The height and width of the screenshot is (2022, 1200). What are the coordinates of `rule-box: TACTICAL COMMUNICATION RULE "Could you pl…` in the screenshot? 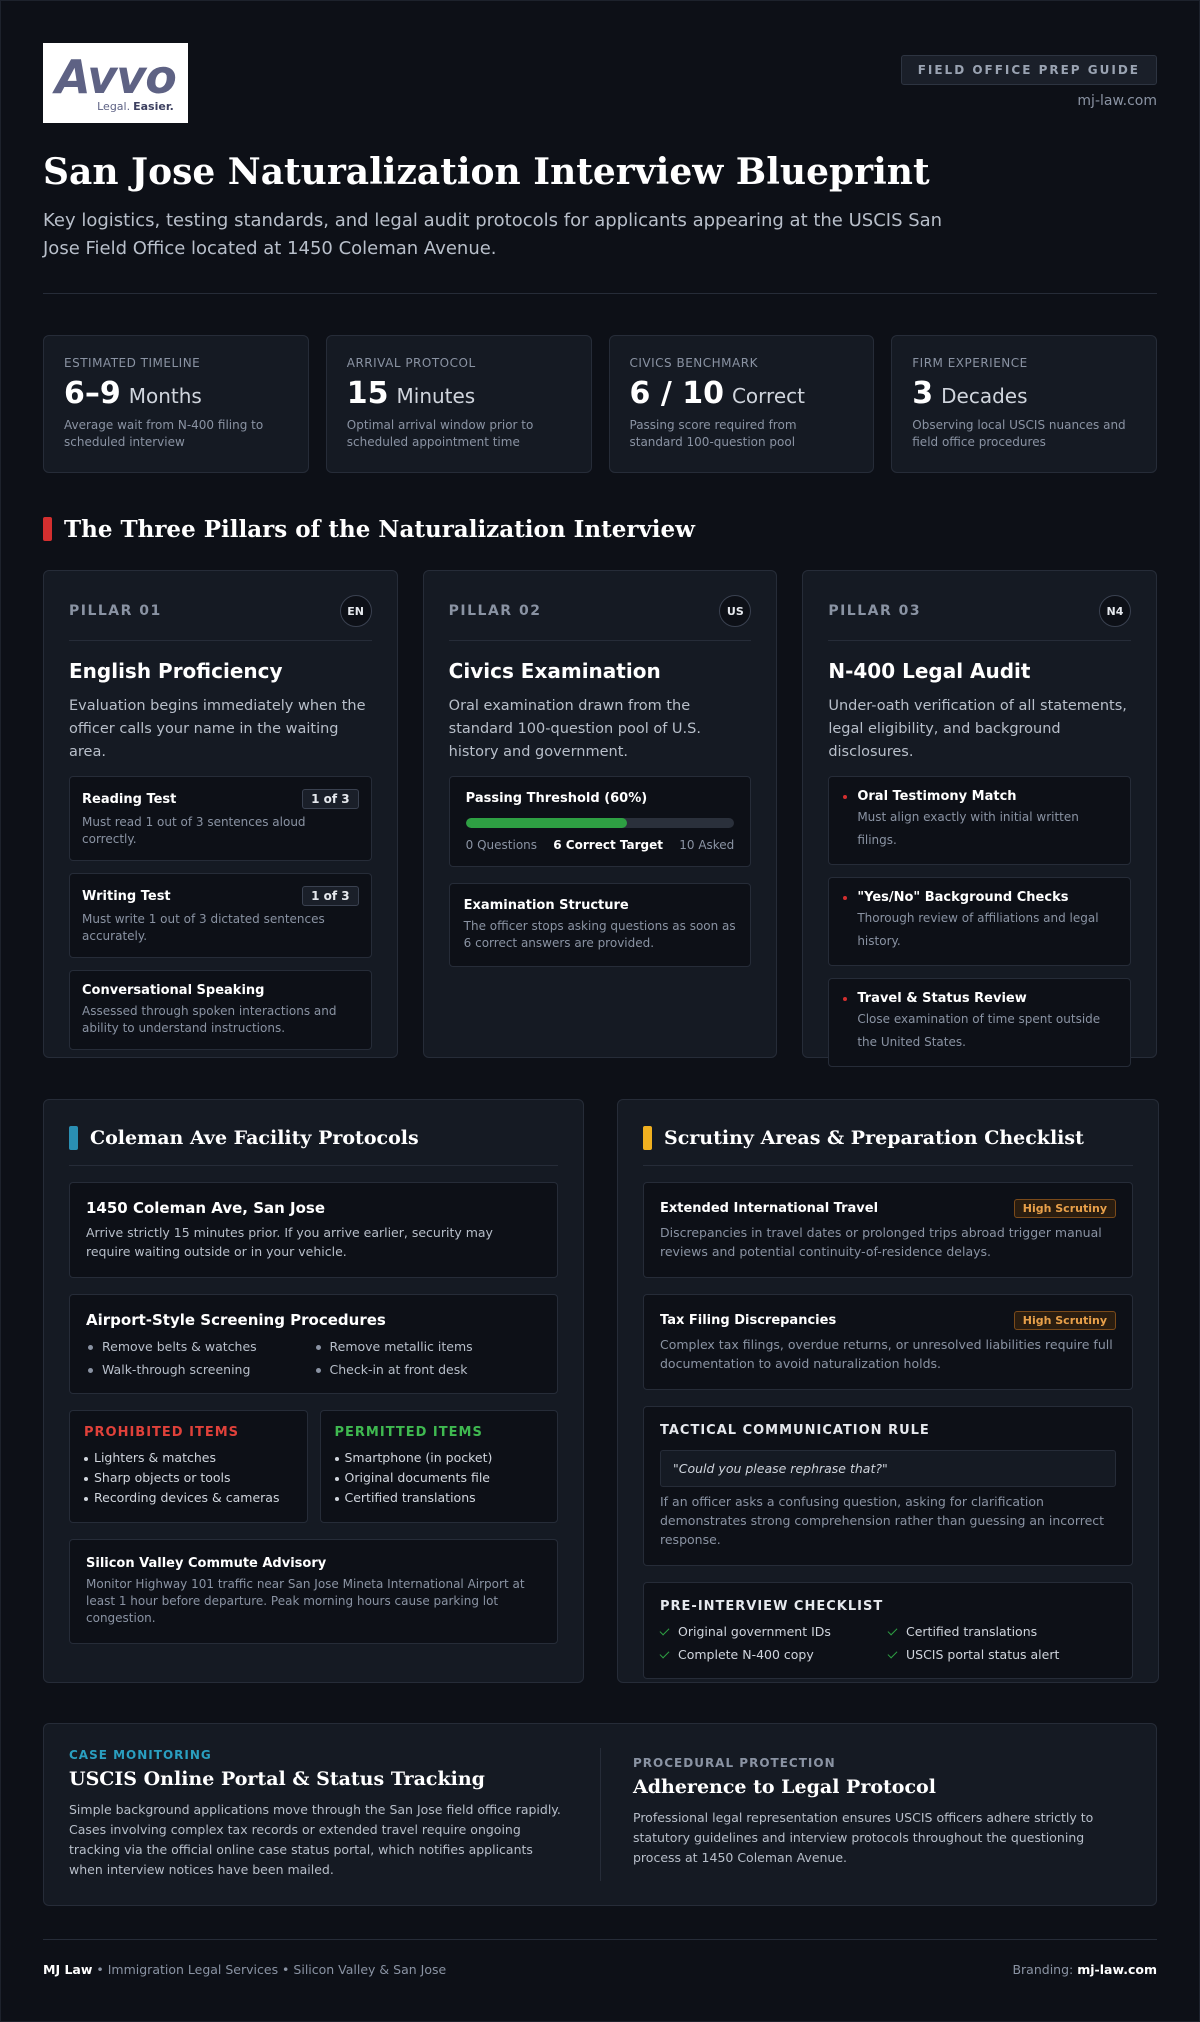 It's located at (888, 1486).